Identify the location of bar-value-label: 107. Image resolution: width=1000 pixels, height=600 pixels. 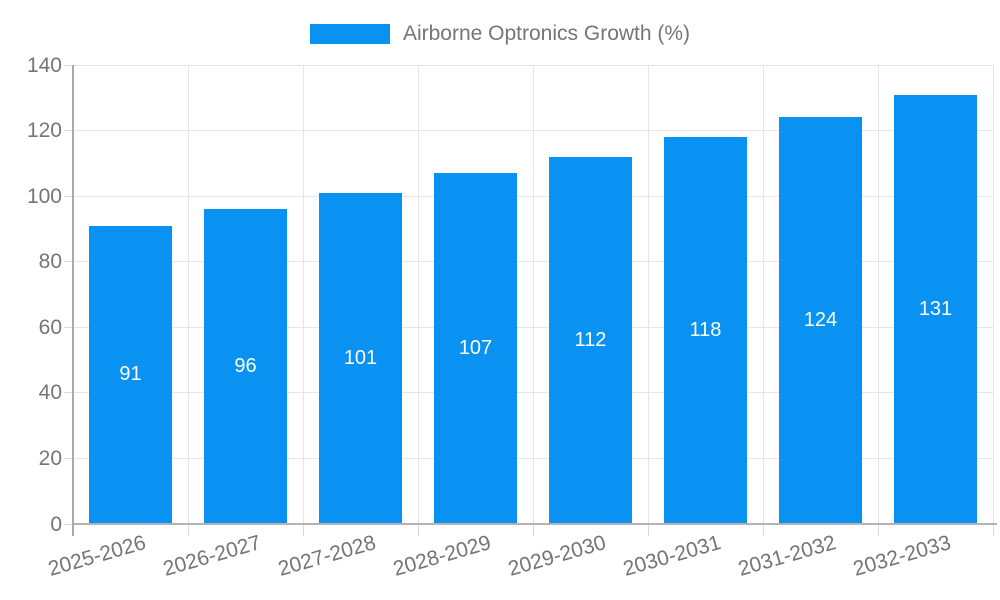
(475, 348).